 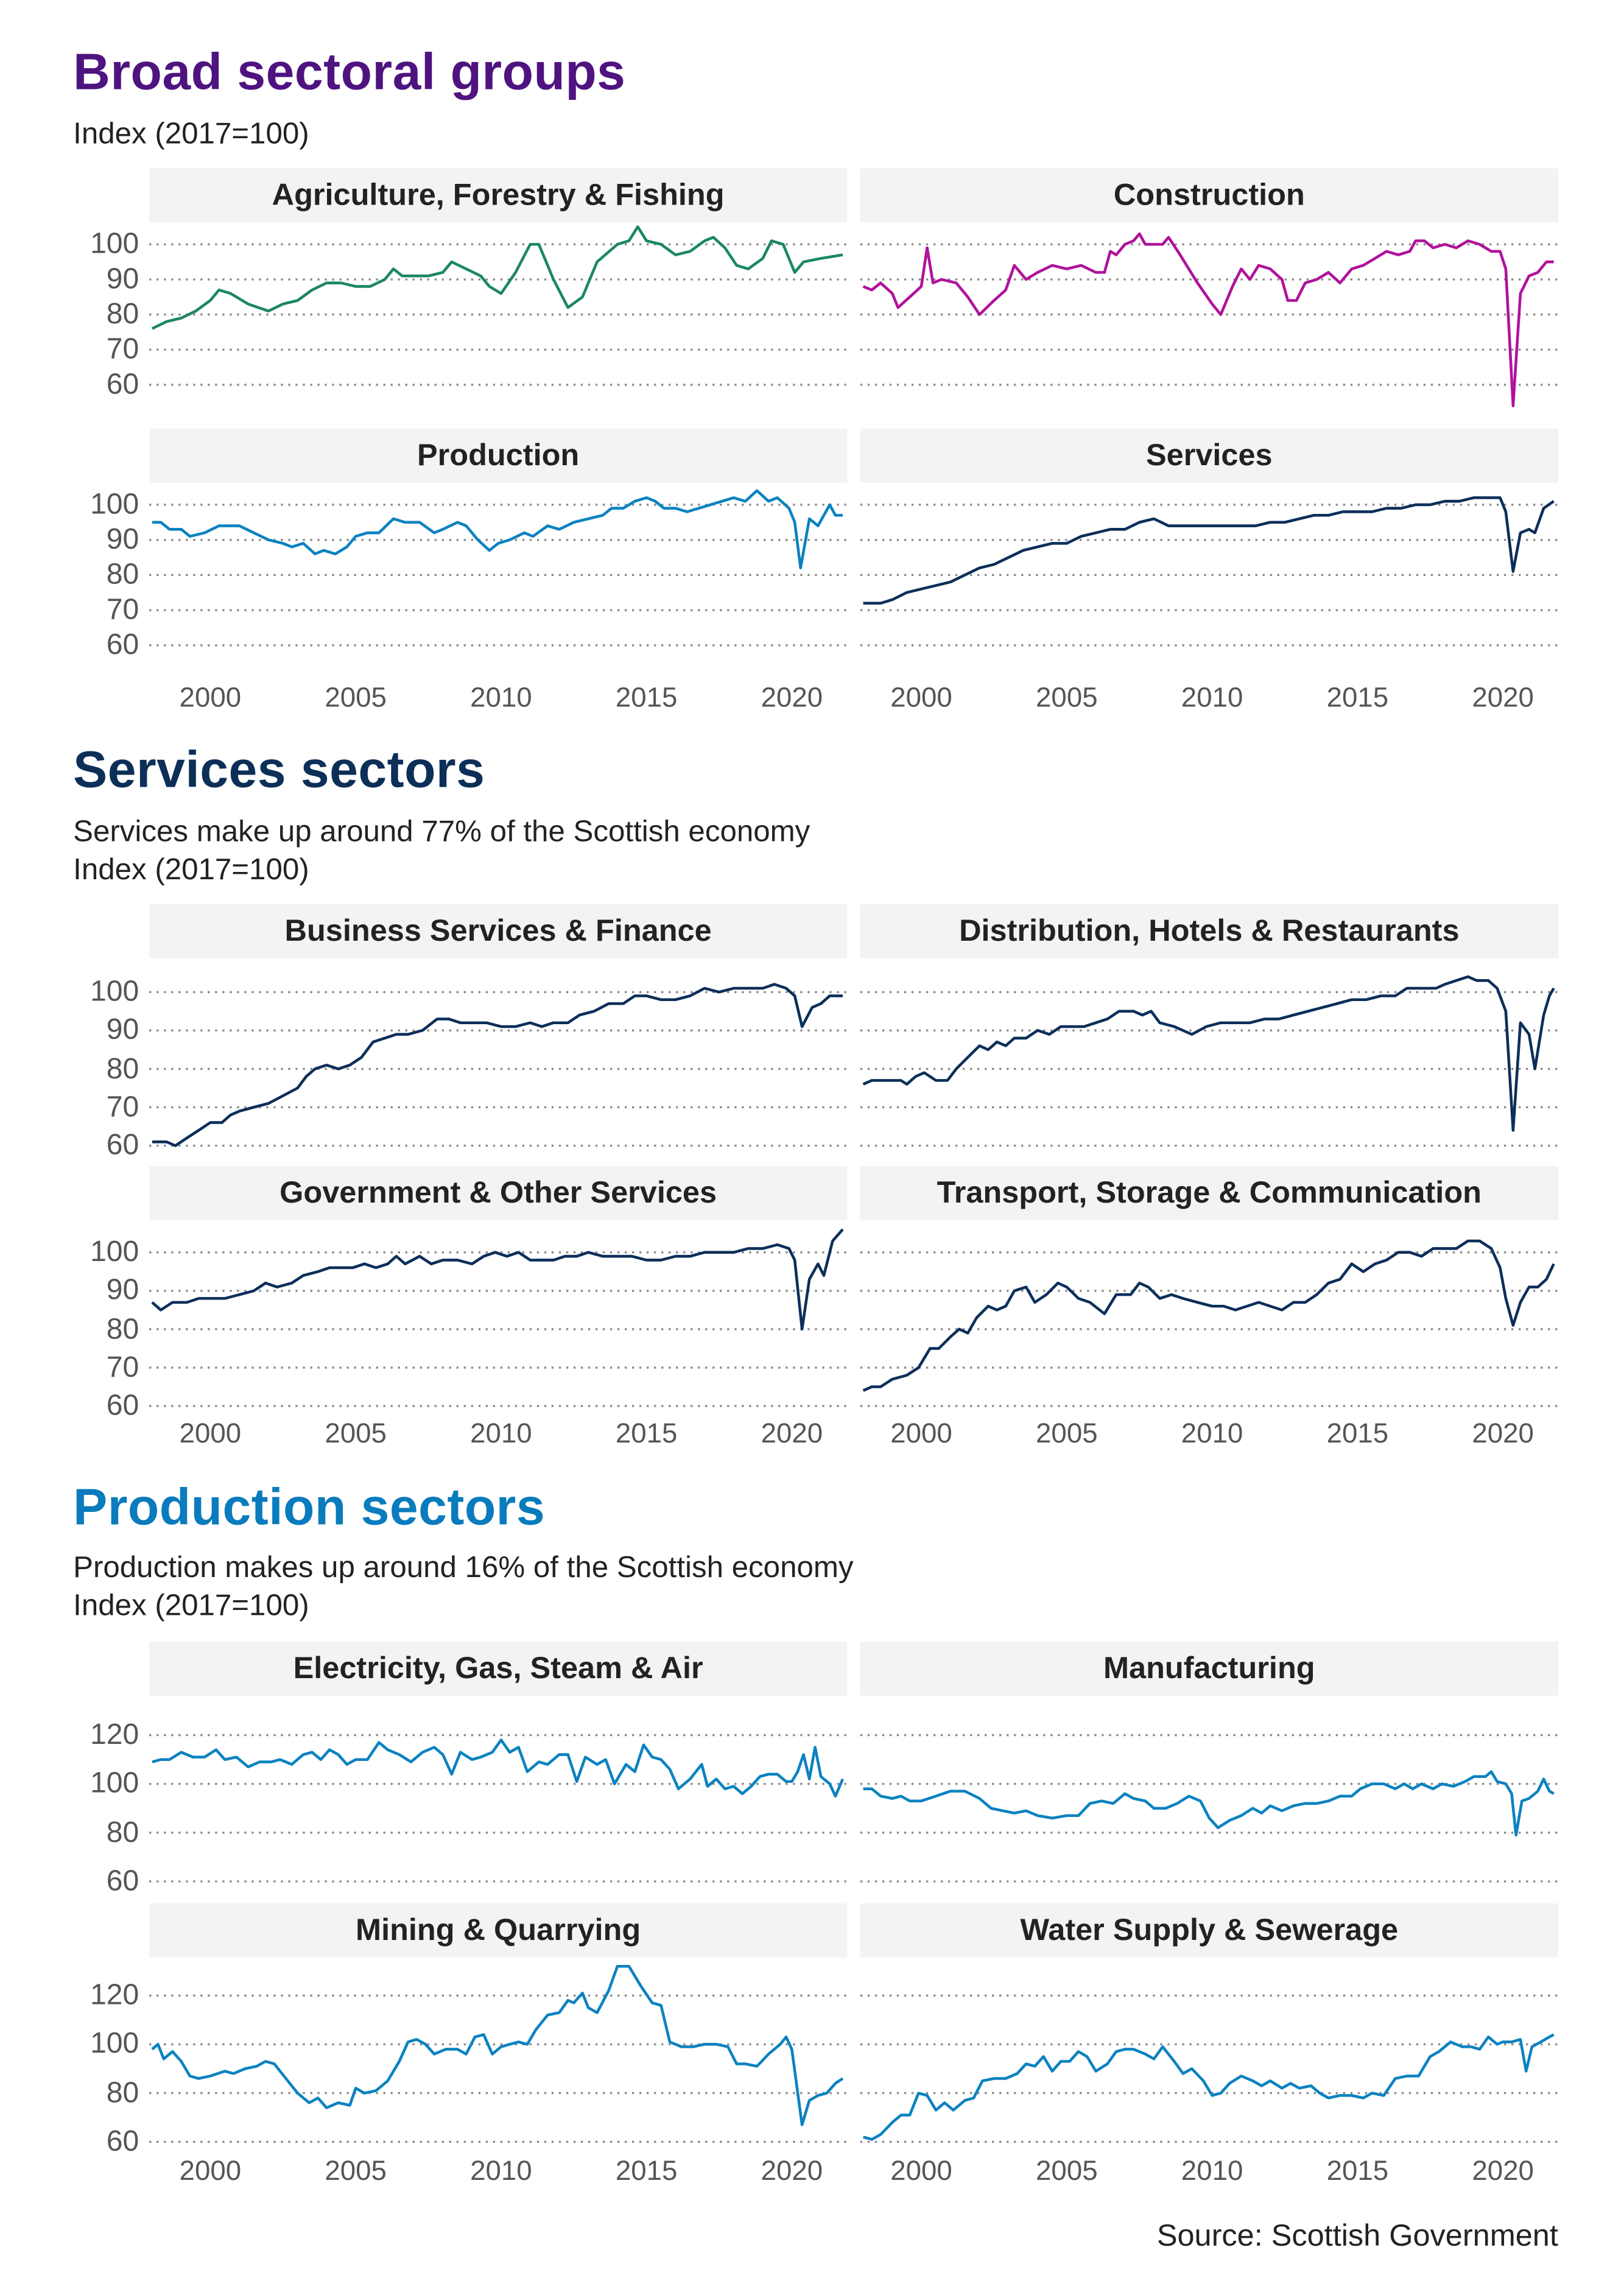 What do you see at coordinates (1209, 195) in the screenshot?
I see `panel-title: Construction` at bounding box center [1209, 195].